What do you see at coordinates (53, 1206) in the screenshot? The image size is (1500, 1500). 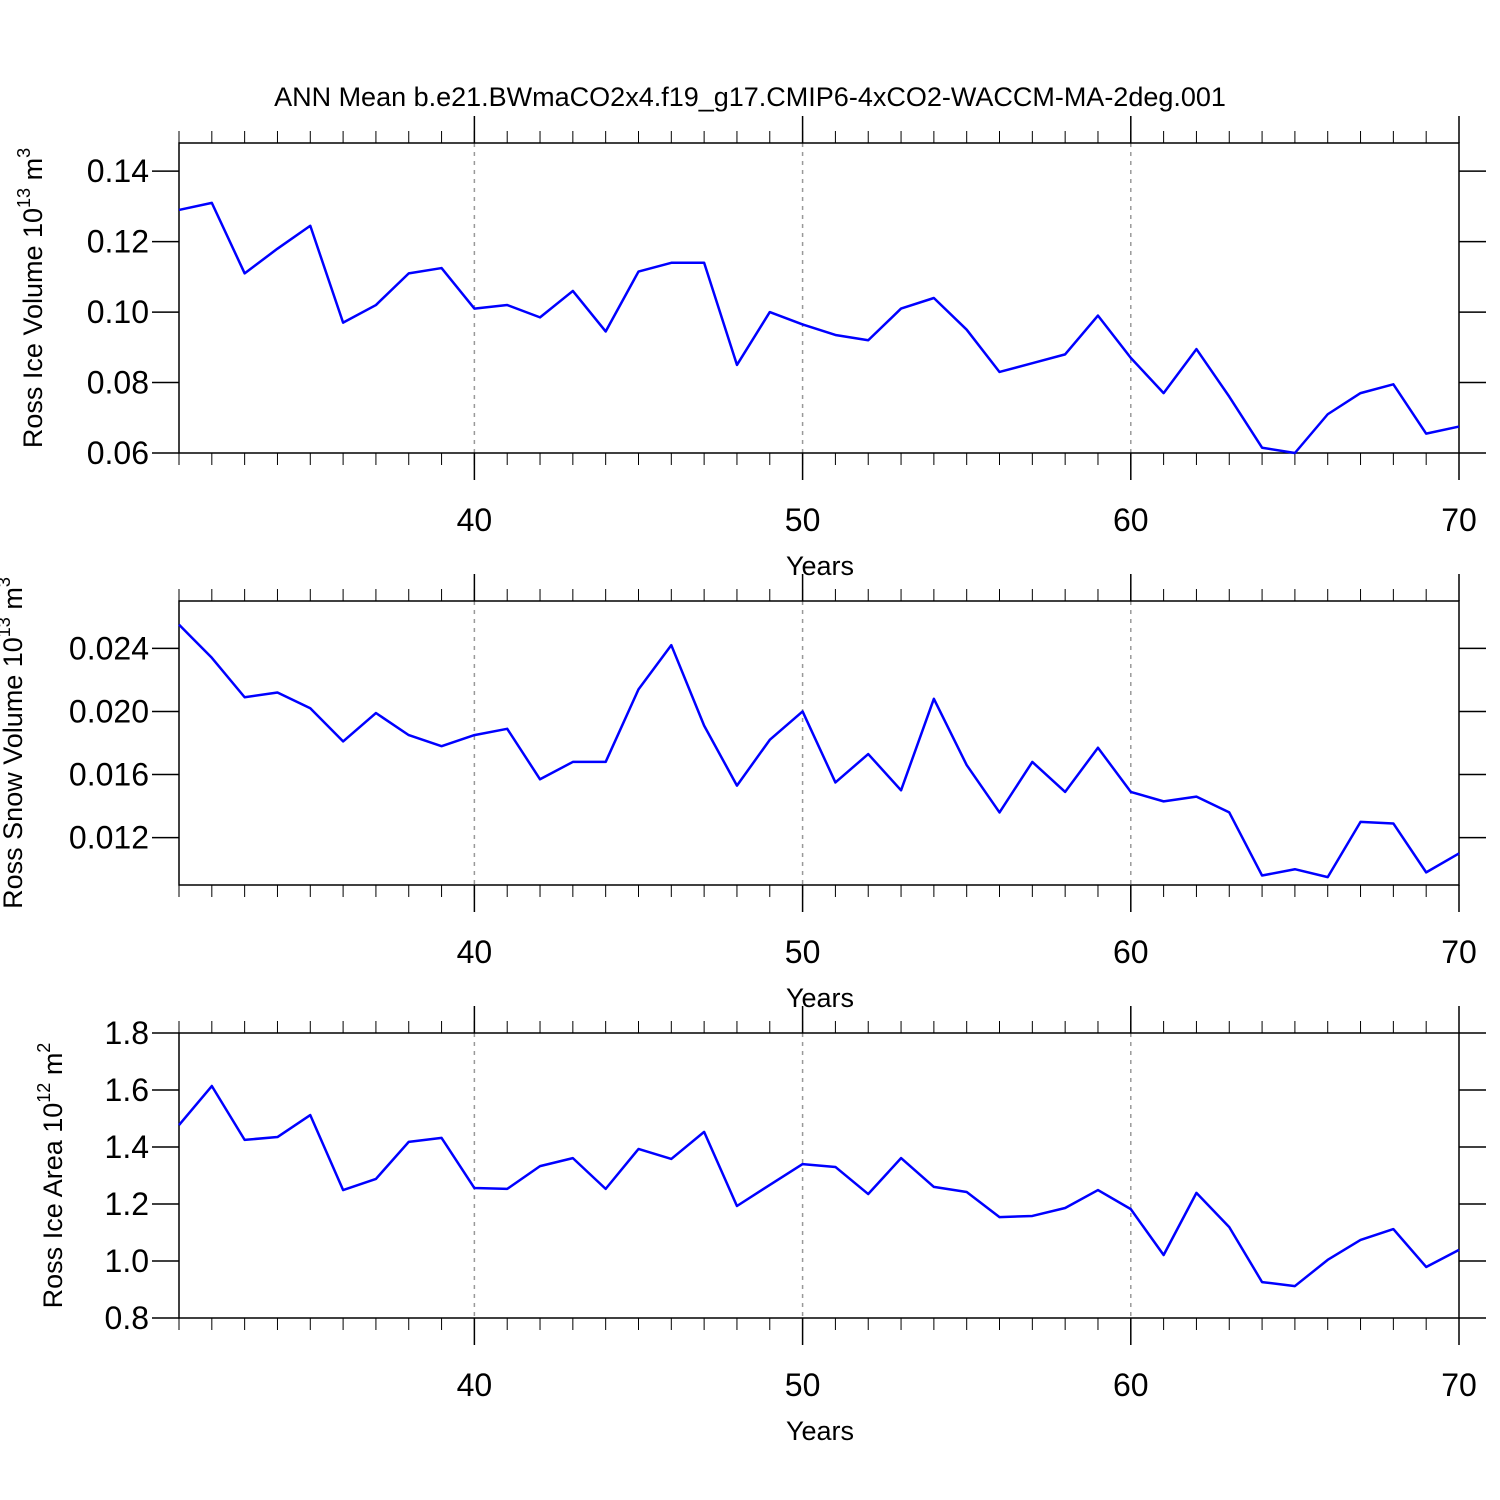 I see `y-axis-label-part: Ross Ice Area 10` at bounding box center [53, 1206].